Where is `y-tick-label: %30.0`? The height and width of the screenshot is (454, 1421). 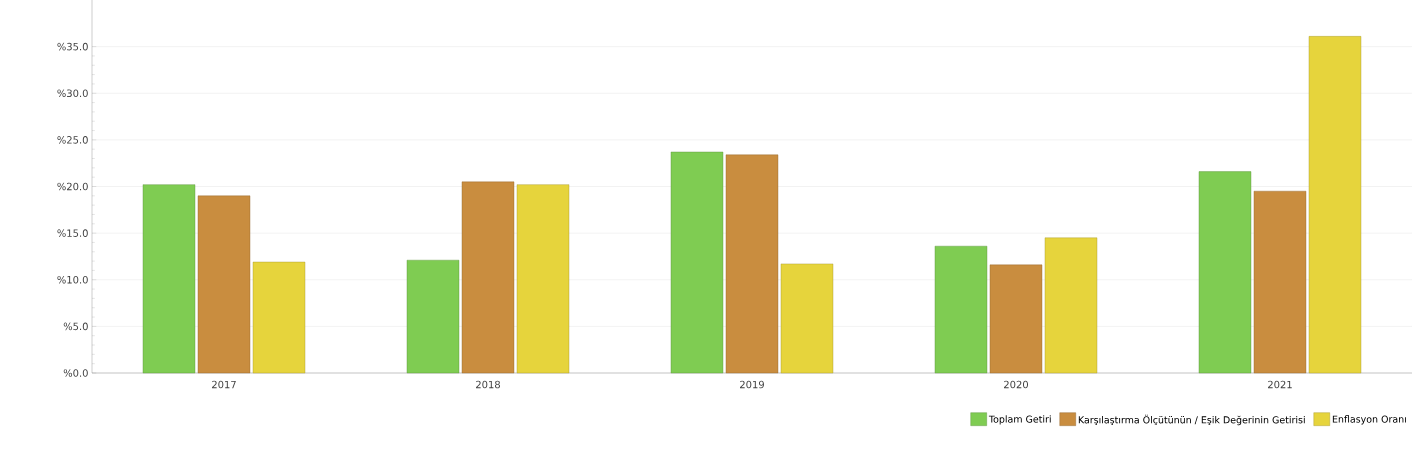 y-tick-label: %30.0 is located at coordinates (72, 93).